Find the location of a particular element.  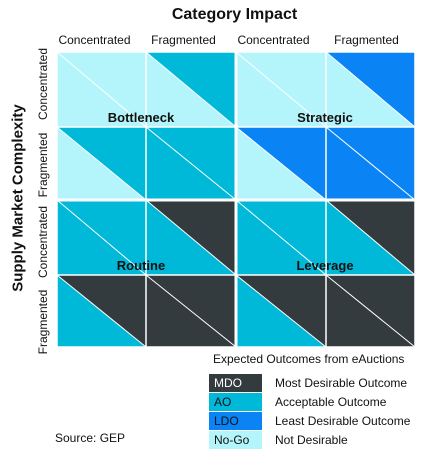

cell-r3c1-diagonal is located at coordinates (102, 237).